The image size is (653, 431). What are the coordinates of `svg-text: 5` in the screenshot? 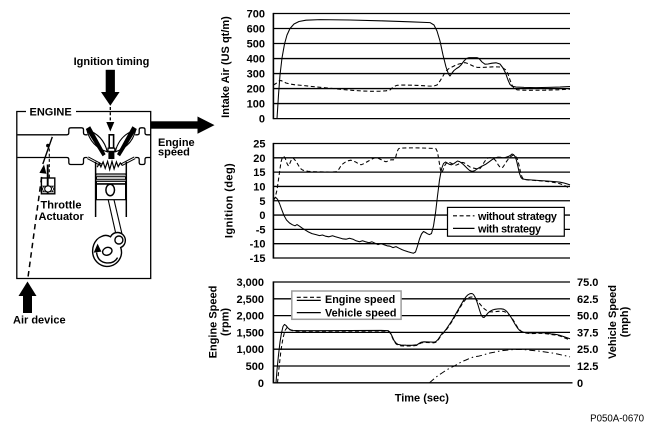 It's located at (262, 202).